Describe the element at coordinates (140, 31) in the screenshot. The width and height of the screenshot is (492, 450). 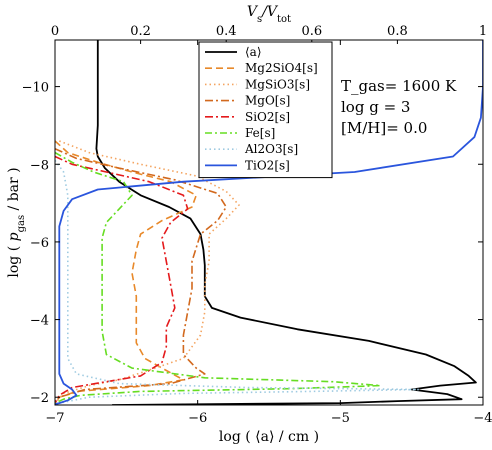
I see `top-tick-label: 0.2` at that location.